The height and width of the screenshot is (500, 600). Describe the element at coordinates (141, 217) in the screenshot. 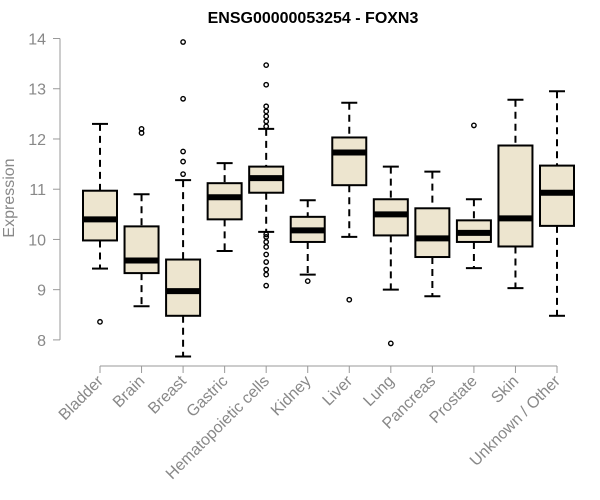

I see `box-brain` at that location.